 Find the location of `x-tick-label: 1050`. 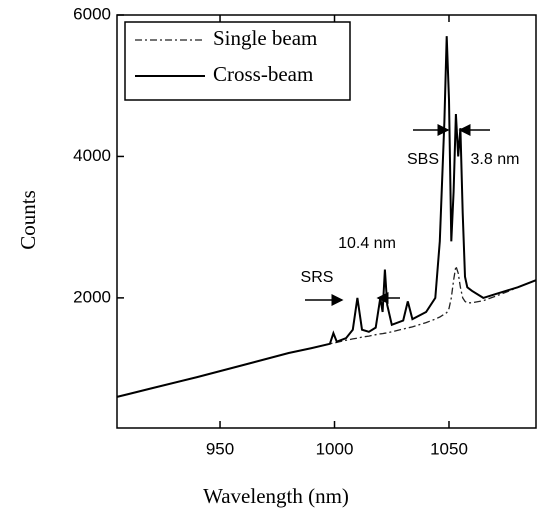

x-tick-label: 1050 is located at coordinates (449, 448).